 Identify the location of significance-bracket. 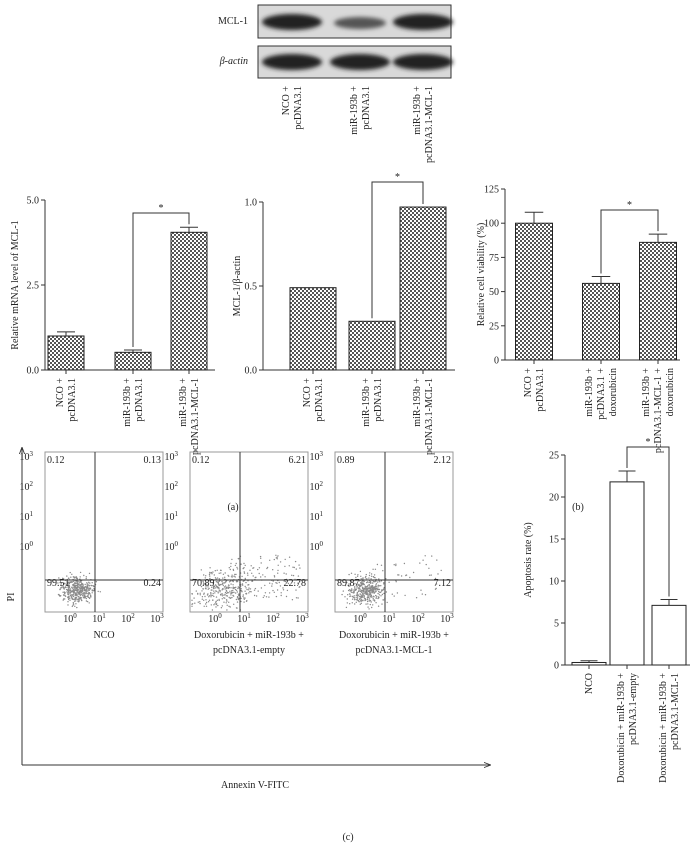
(648, 521).